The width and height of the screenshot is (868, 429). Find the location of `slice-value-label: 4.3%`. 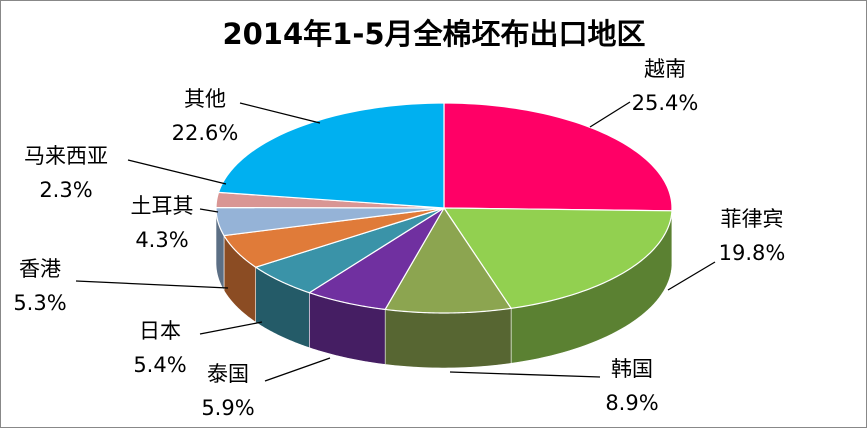

slice-value-label: 4.3% is located at coordinates (161, 240).